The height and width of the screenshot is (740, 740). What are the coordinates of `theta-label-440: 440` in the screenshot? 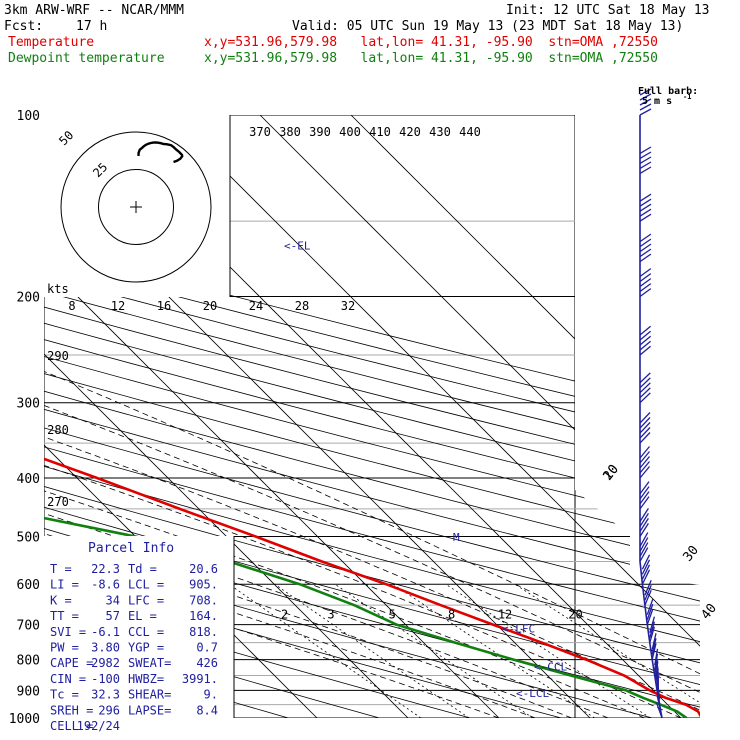 It's located at (470, 132).